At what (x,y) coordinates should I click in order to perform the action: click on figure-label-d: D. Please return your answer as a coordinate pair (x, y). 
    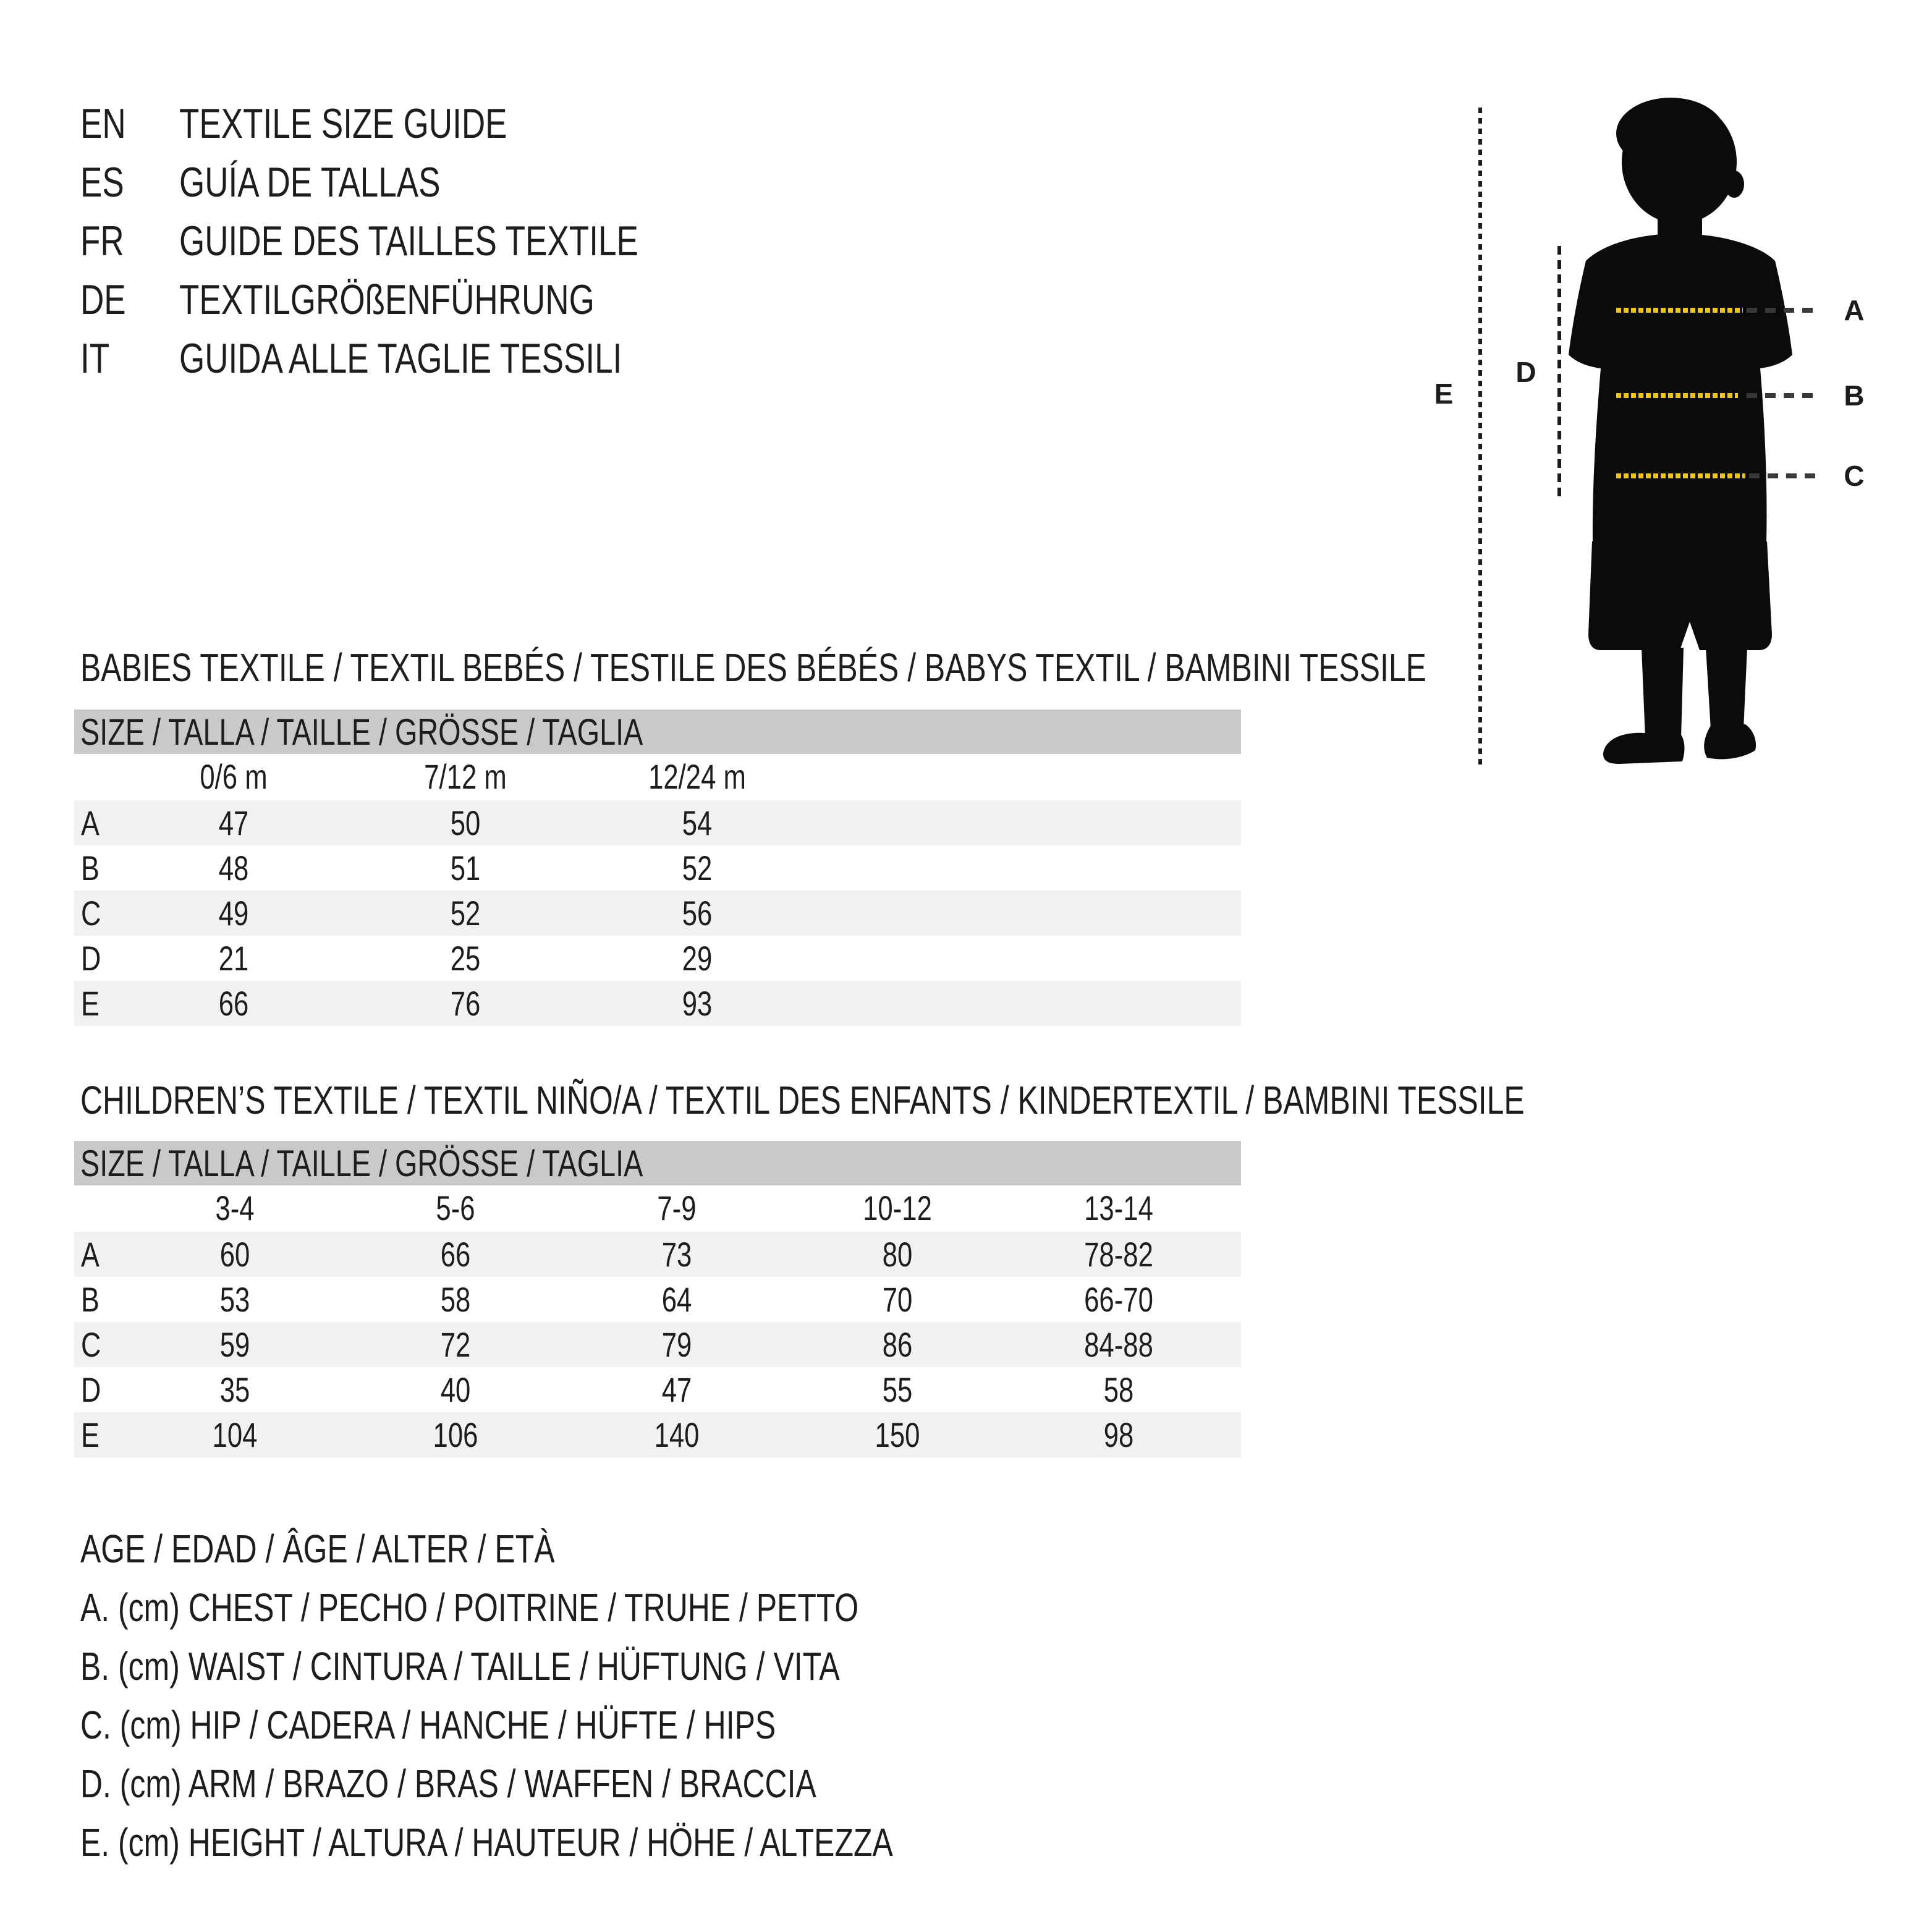
    Looking at the image, I should click on (1525, 372).